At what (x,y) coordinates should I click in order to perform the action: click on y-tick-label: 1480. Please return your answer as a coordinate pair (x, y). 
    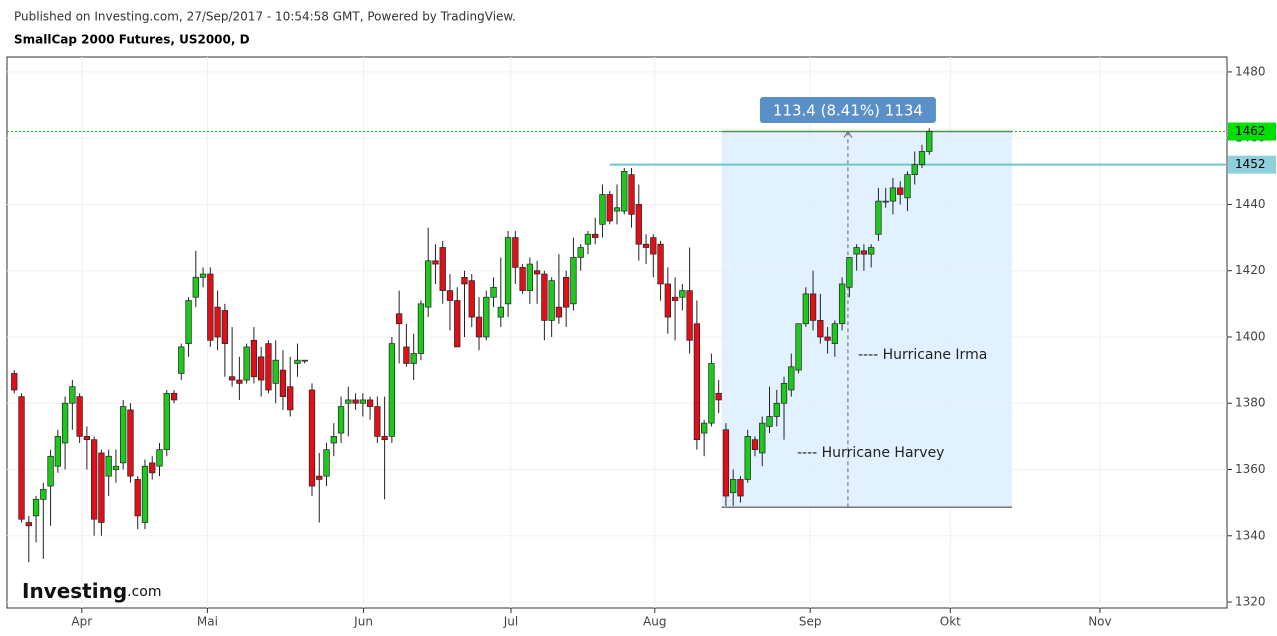
    Looking at the image, I should click on (1250, 71).